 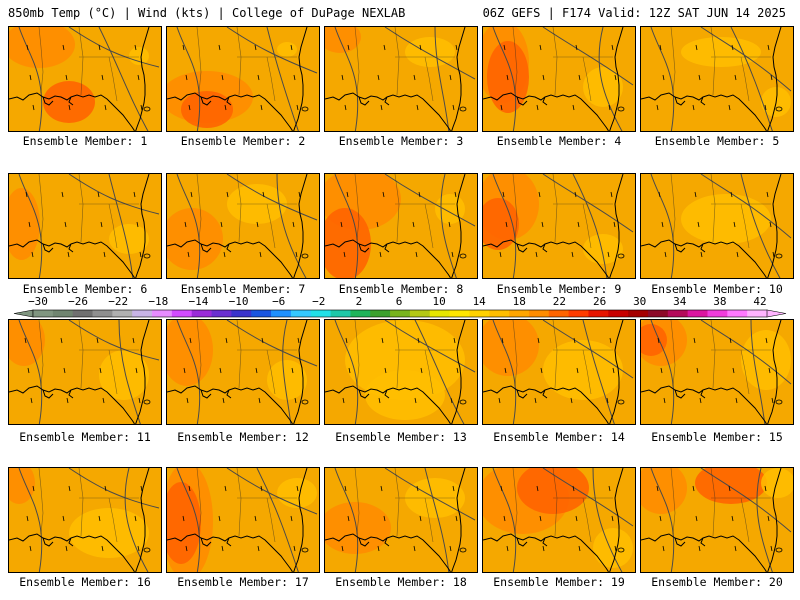 I want to click on ensemble-member-label: Ensemble Member: 6, so click(x=85, y=289).